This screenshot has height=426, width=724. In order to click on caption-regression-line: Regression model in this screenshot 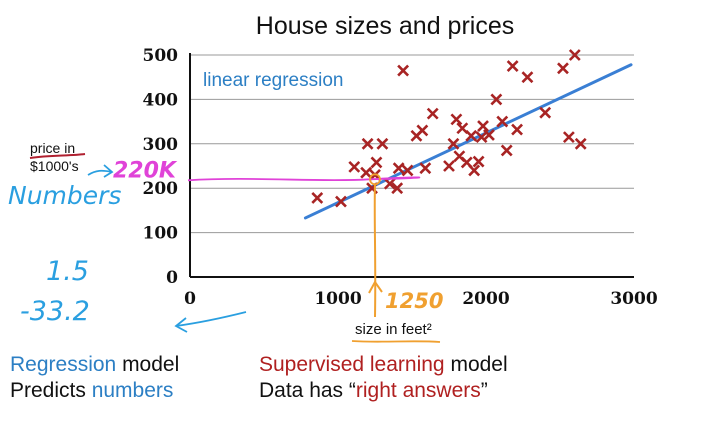, I will do `click(94, 365)`.